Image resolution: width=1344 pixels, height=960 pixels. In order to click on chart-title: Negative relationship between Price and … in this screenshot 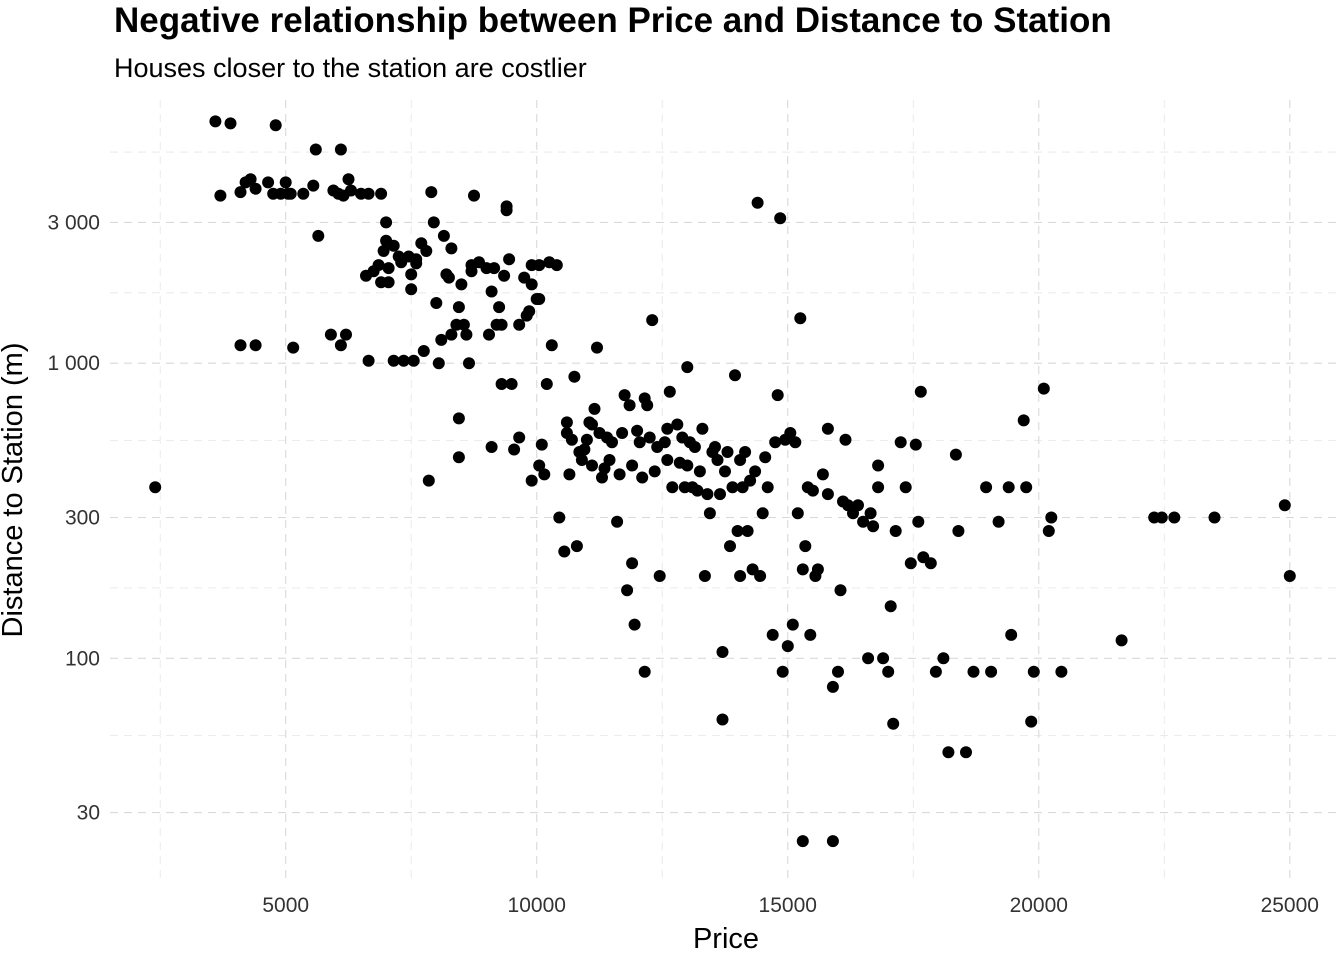, I will do `click(613, 20)`.